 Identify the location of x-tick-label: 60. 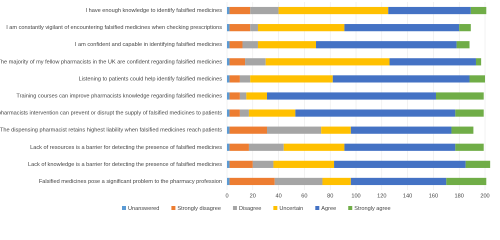
(304, 196).